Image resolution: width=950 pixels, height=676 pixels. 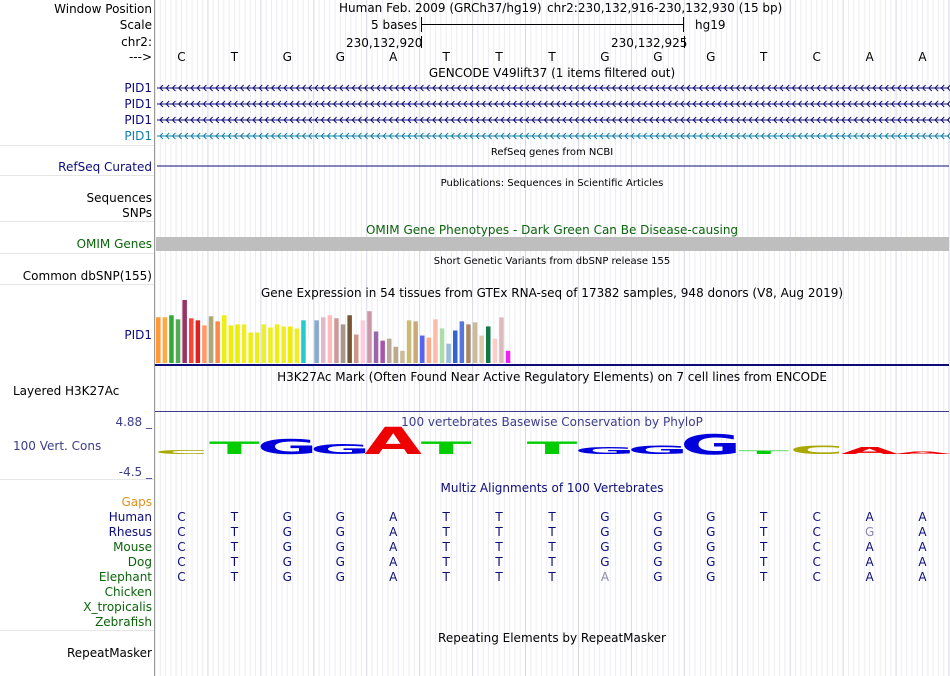 What do you see at coordinates (287, 447) in the screenshot?
I see `conservation-logo-letter: G` at bounding box center [287, 447].